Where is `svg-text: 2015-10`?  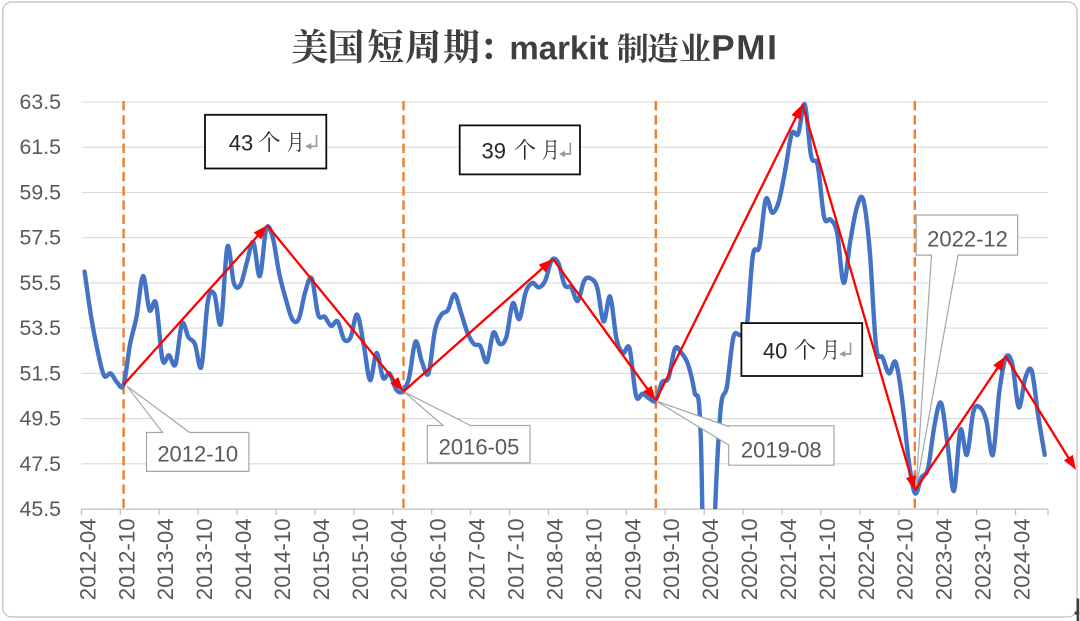 svg-text: 2015-10 is located at coordinates (360, 559).